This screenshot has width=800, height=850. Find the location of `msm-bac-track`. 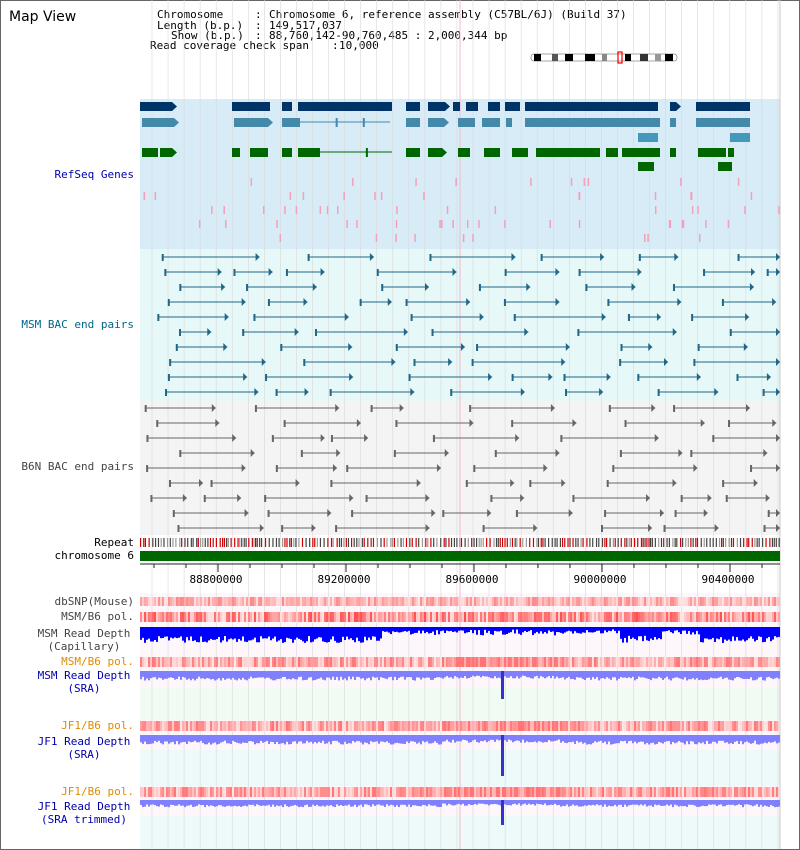

msm-bac-track is located at coordinates (468, 324).